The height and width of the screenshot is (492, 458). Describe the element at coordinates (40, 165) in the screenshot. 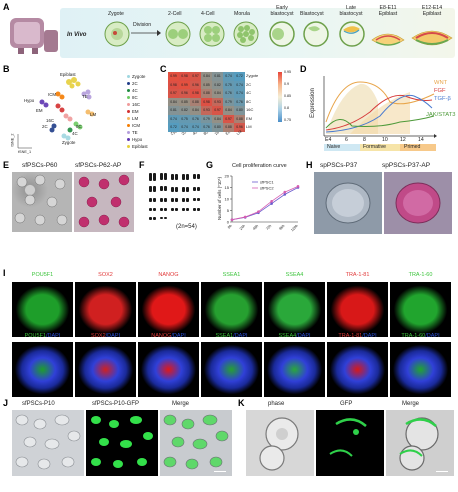

I see `e-left-label: sfPSCs-P60` at that location.